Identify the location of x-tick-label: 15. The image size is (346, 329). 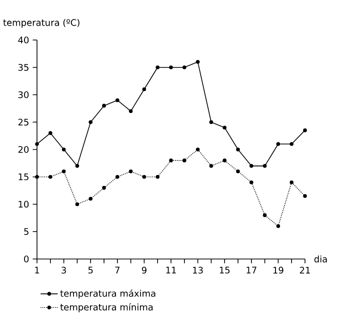
(225, 270).